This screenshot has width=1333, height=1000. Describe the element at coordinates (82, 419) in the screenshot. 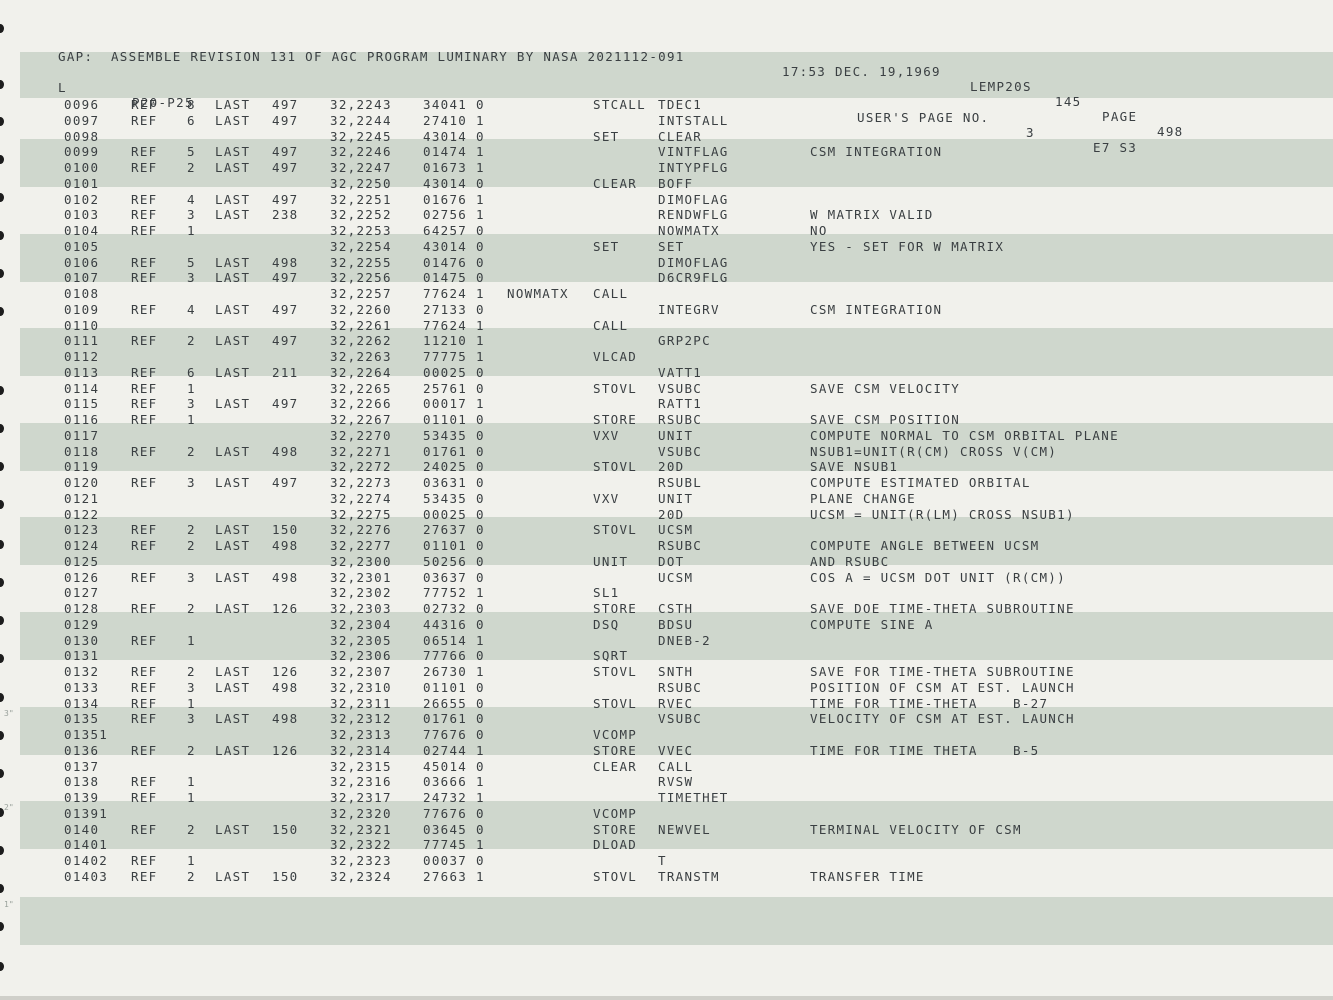

I see `line-number: 0116` at that location.